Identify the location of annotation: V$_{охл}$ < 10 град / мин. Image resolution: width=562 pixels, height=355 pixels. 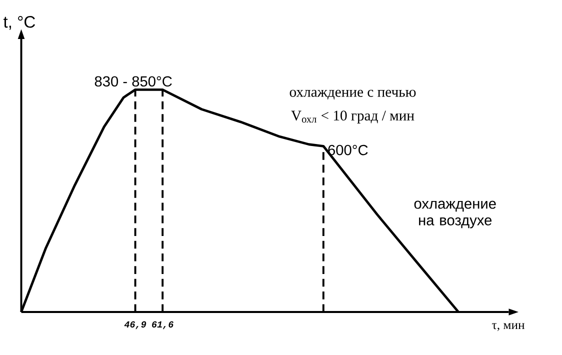
(352, 117).